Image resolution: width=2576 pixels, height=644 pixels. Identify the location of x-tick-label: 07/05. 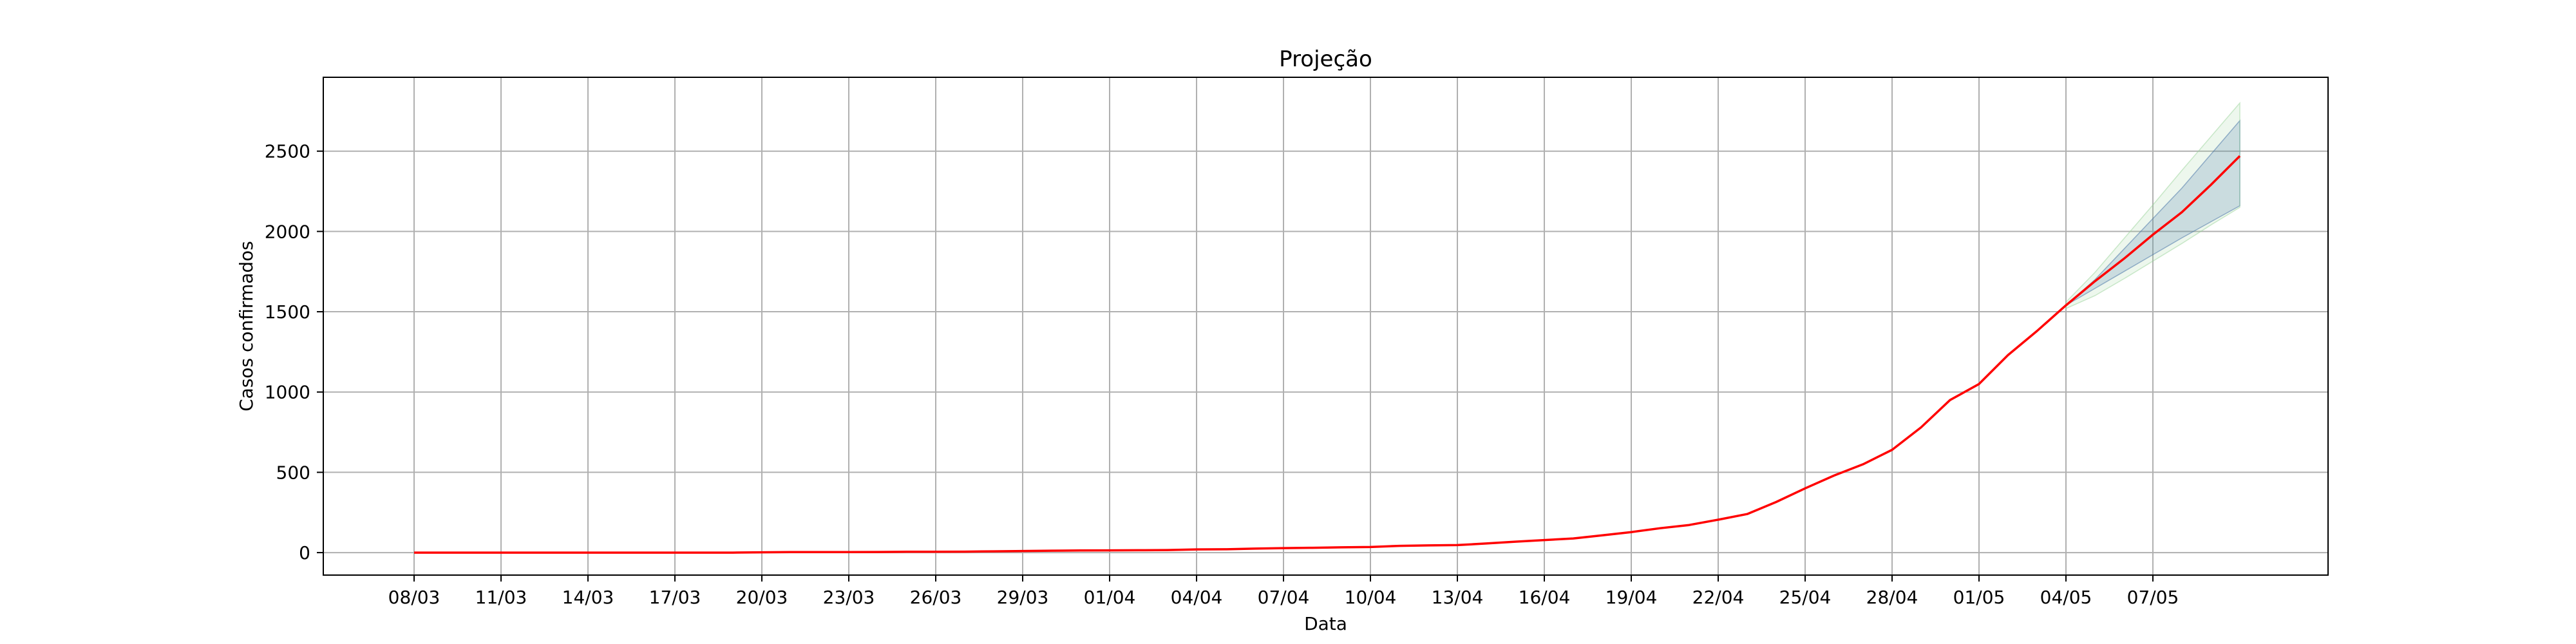
(2153, 597).